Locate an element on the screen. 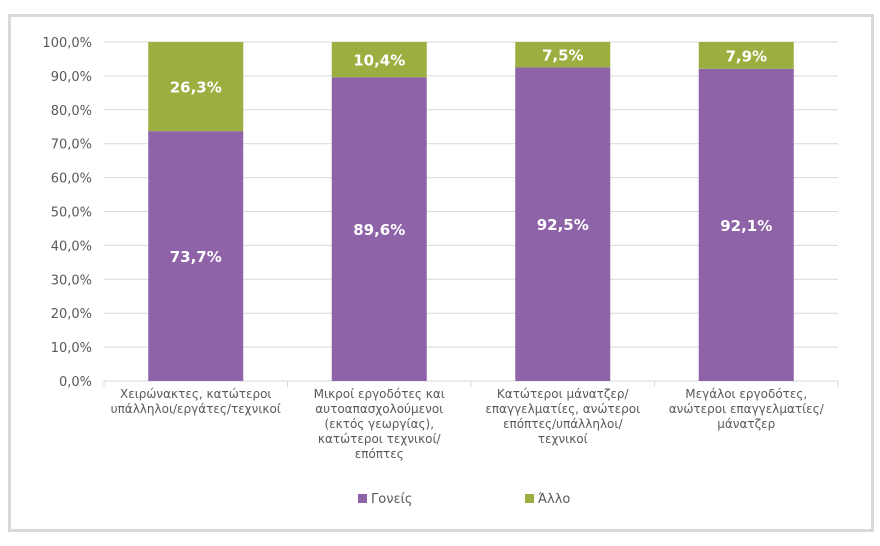  data-label: 73,7% is located at coordinates (196, 257).